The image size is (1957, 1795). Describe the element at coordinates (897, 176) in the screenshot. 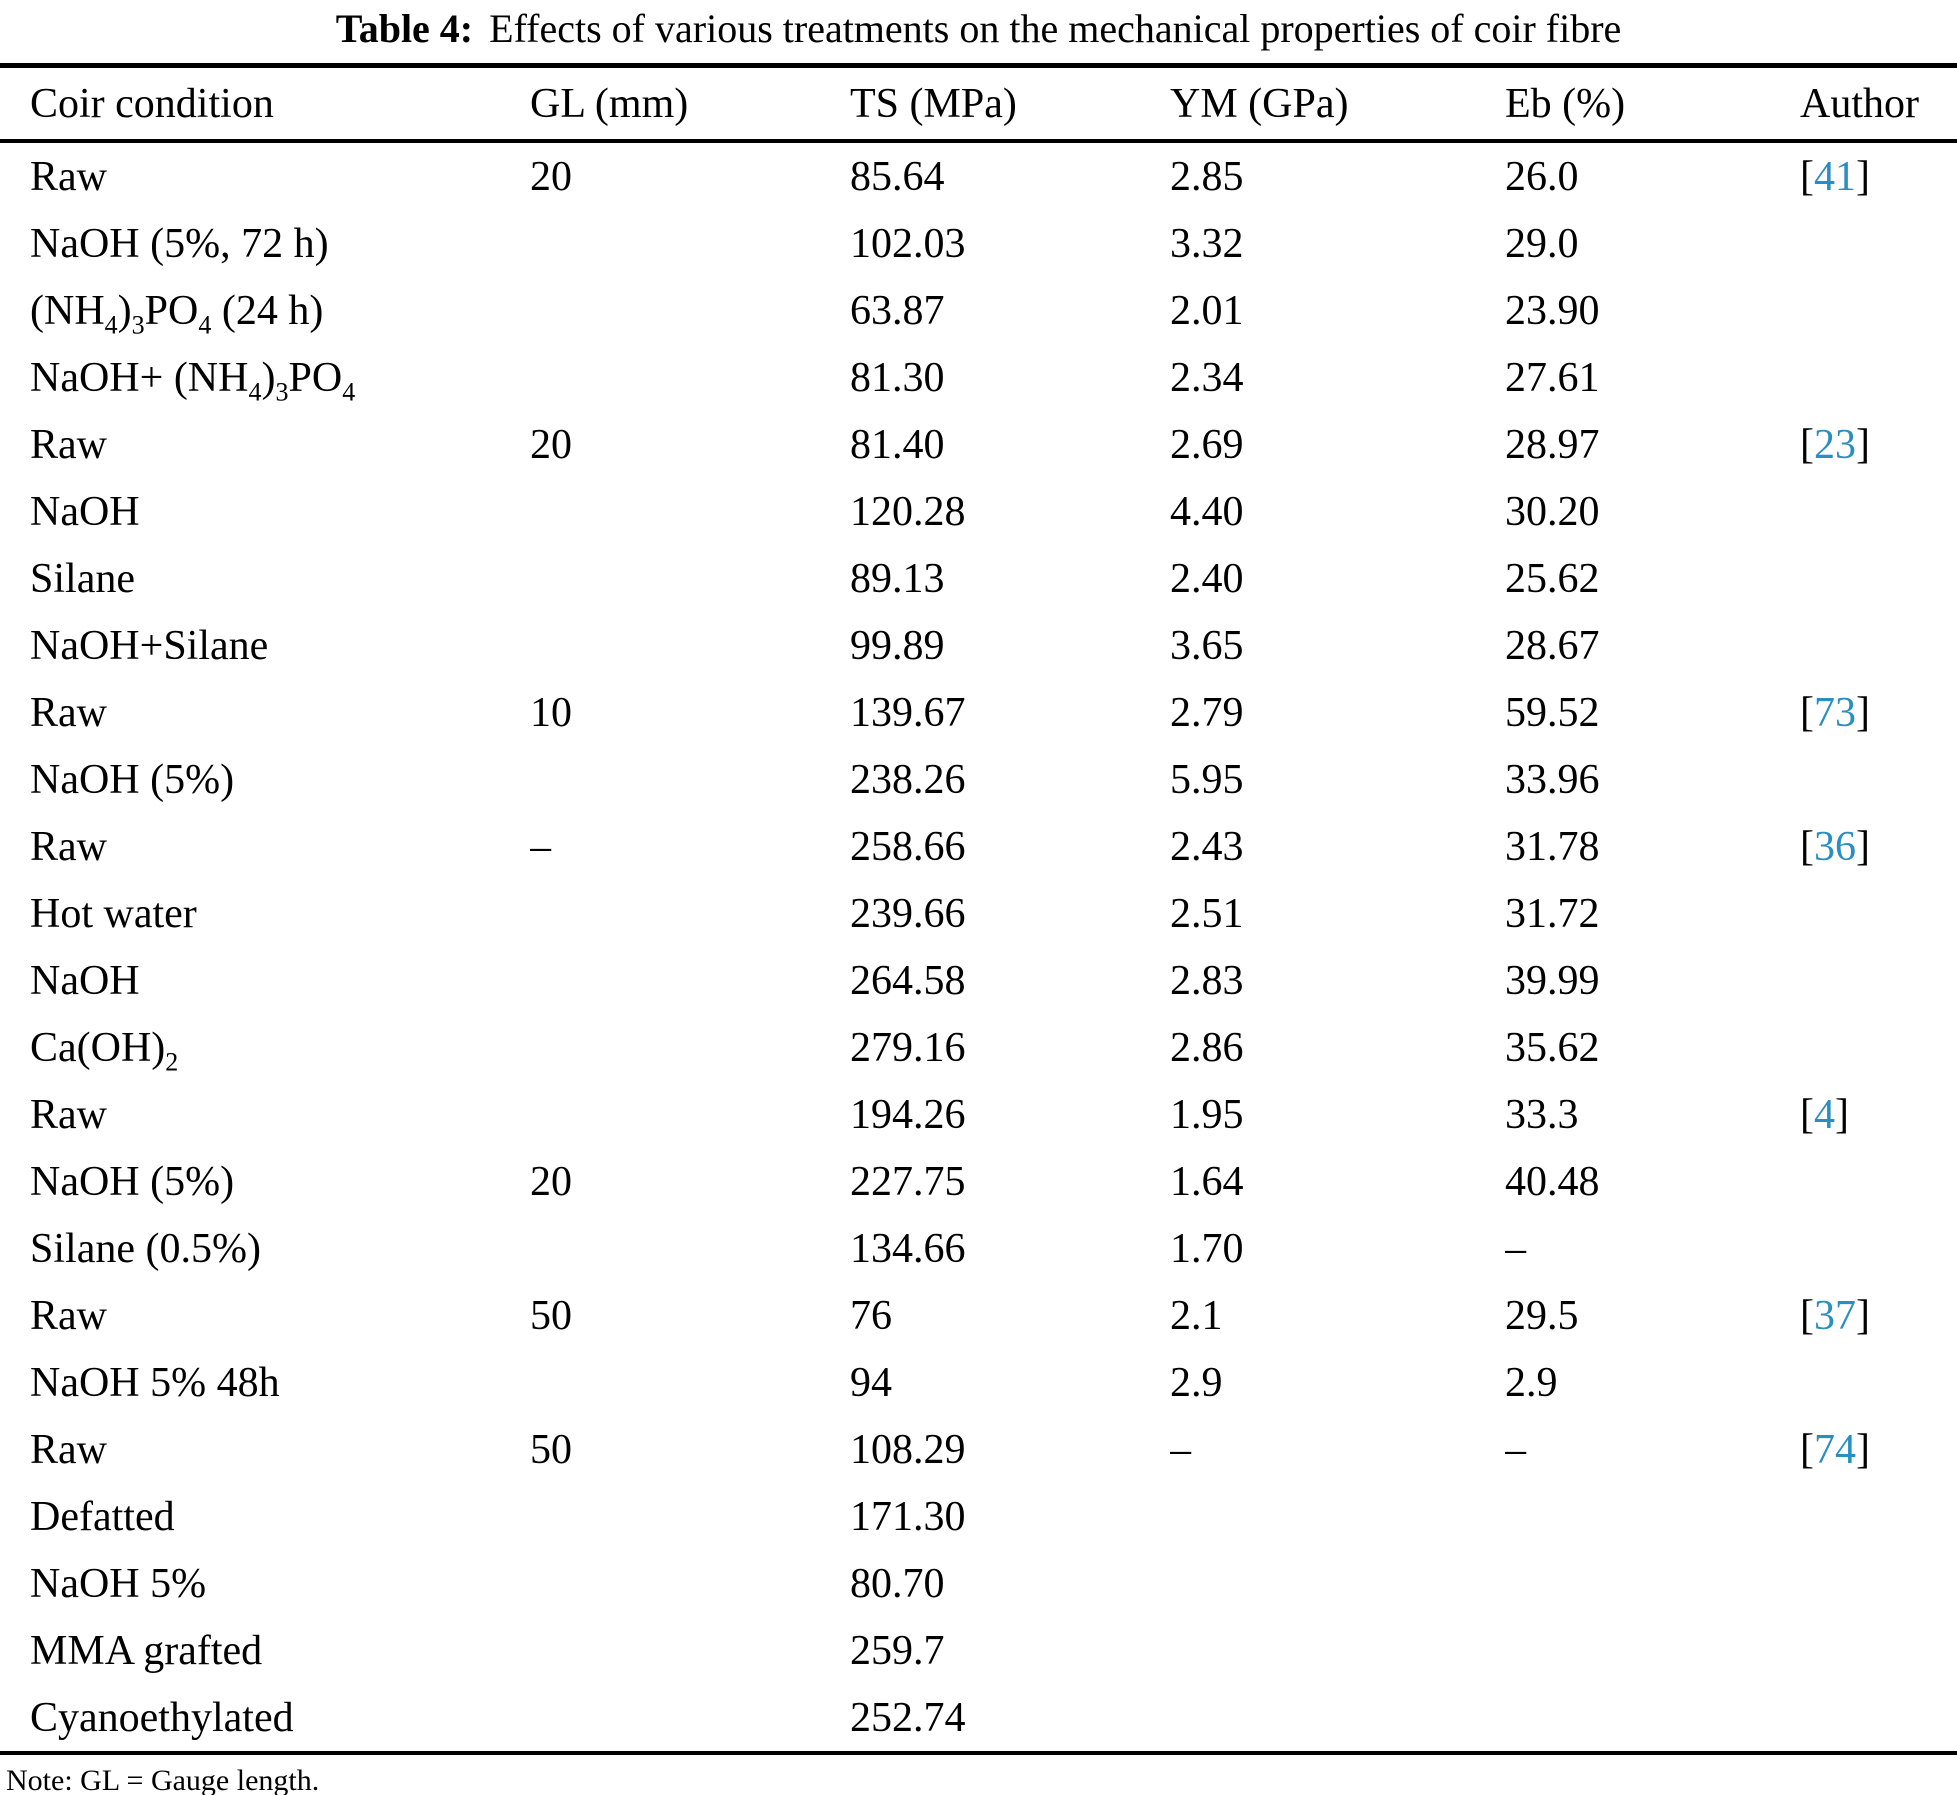

I see `cell-ts: 85.64` at that location.